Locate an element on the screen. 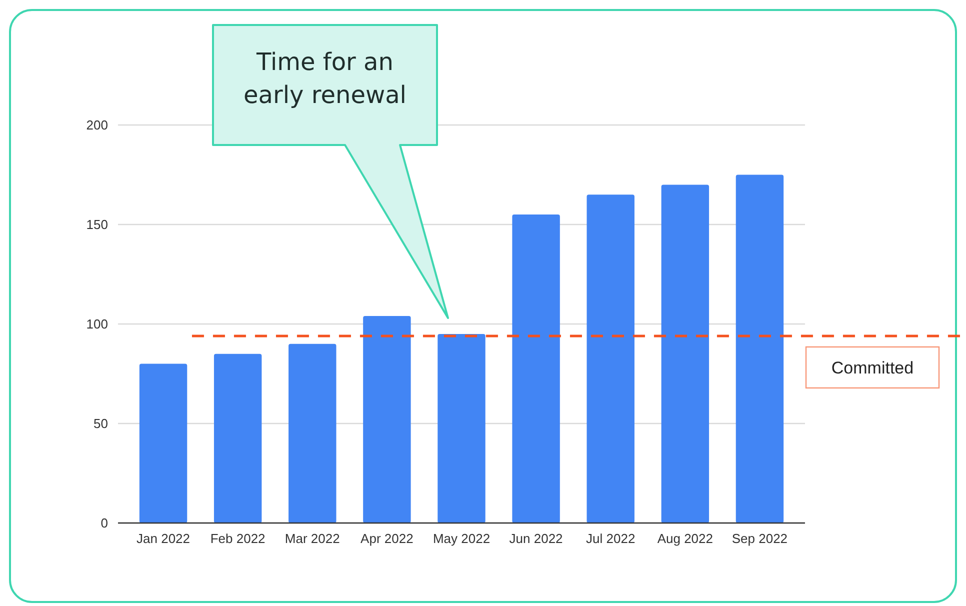  x-tick-label: Feb 2022 is located at coordinates (238, 538).